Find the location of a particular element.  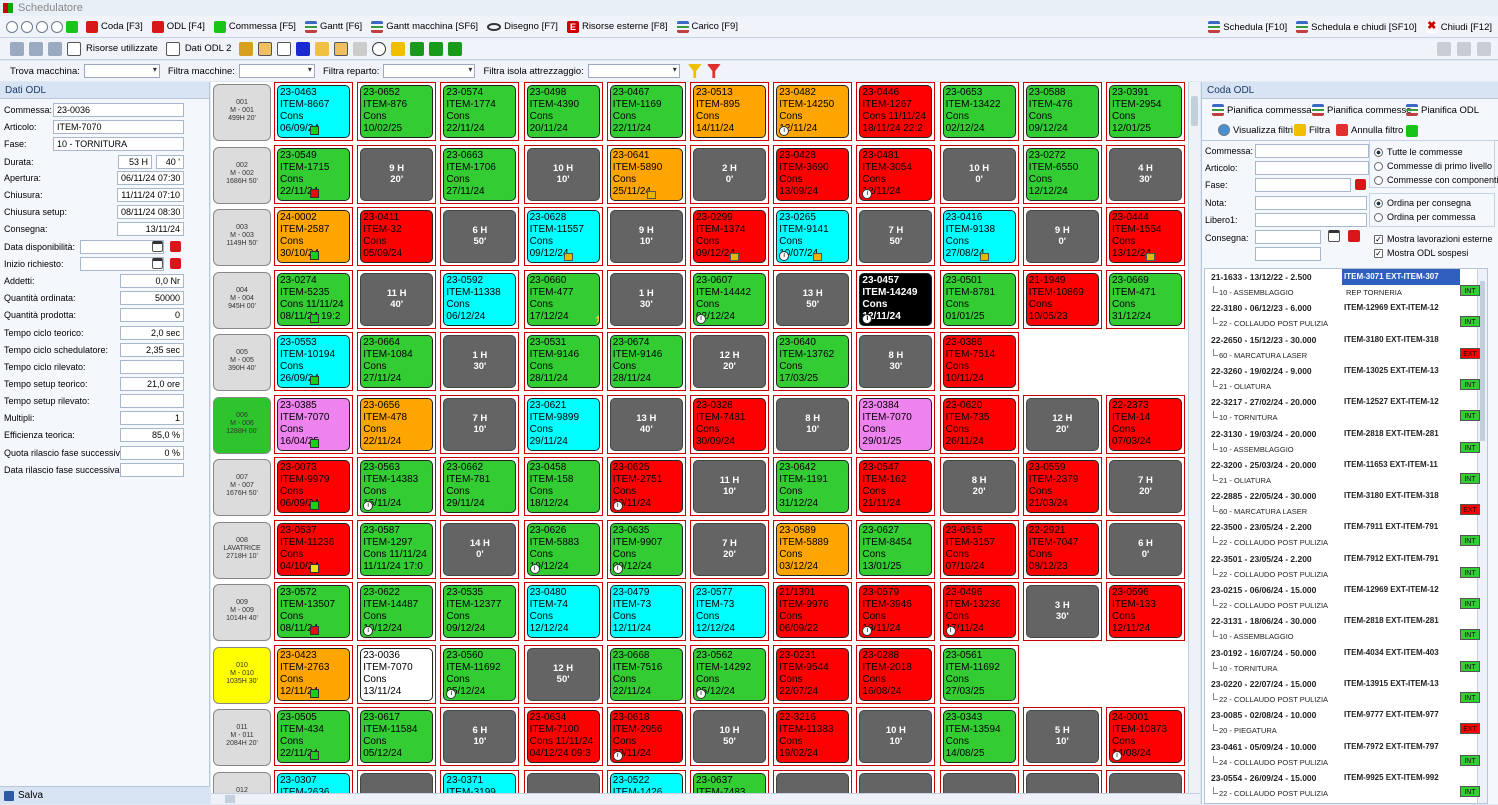

commessa-filter-input is located at coordinates (1312, 151).